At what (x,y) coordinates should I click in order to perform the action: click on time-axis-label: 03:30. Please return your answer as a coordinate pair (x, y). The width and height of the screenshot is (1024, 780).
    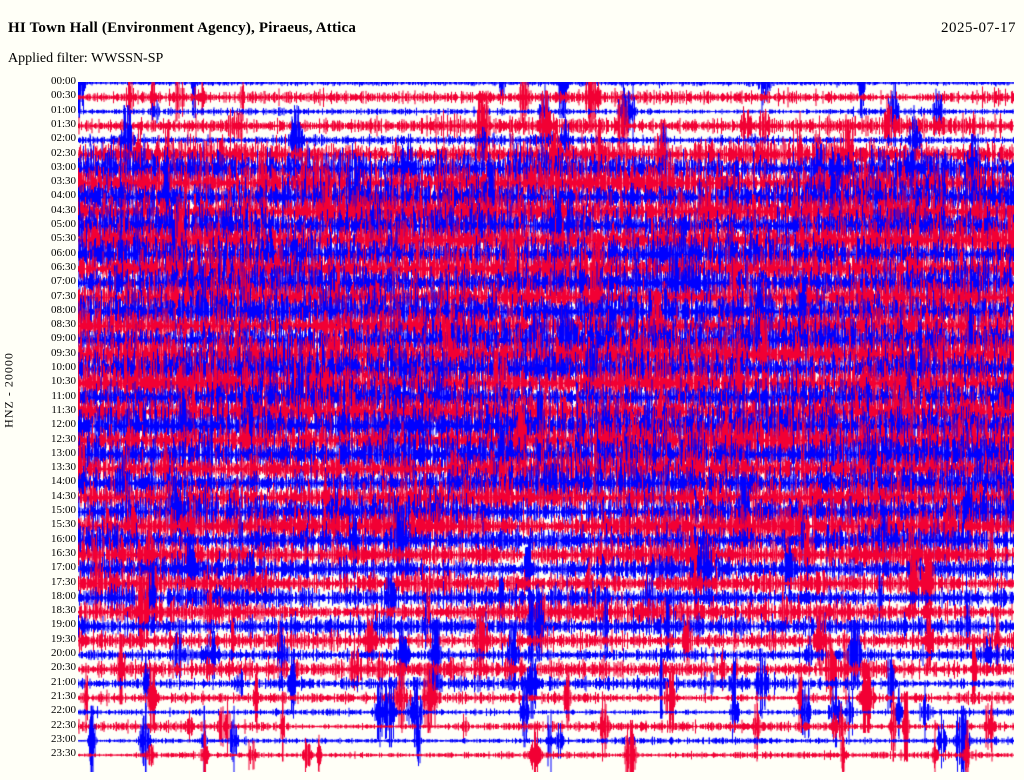
    Looking at the image, I should click on (63, 181).